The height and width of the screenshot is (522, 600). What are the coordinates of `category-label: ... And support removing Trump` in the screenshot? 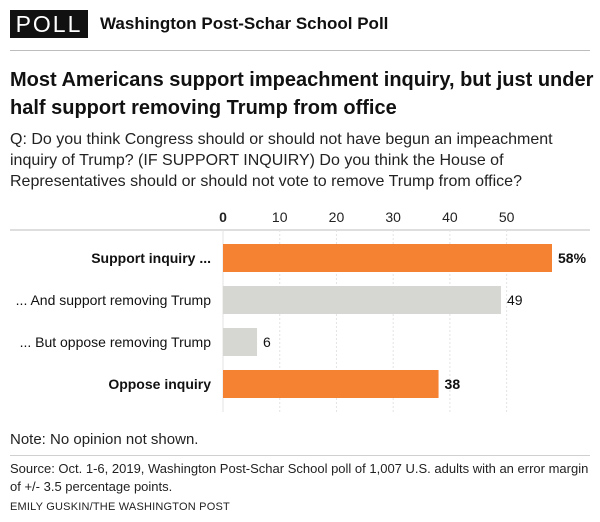 It's located at (114, 300).